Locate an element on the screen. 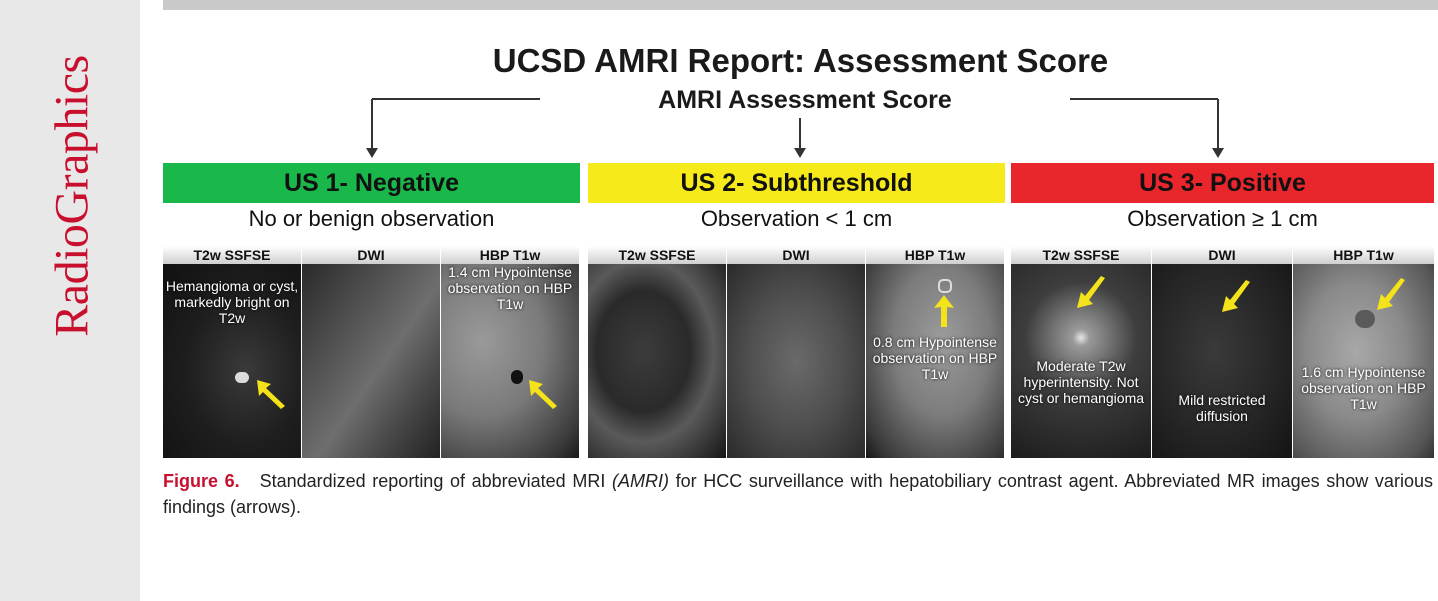 Image resolution: width=1438 pixels, height=601 pixels. category-subthreshold-description: Observation < 1 cm is located at coordinates (796, 218).